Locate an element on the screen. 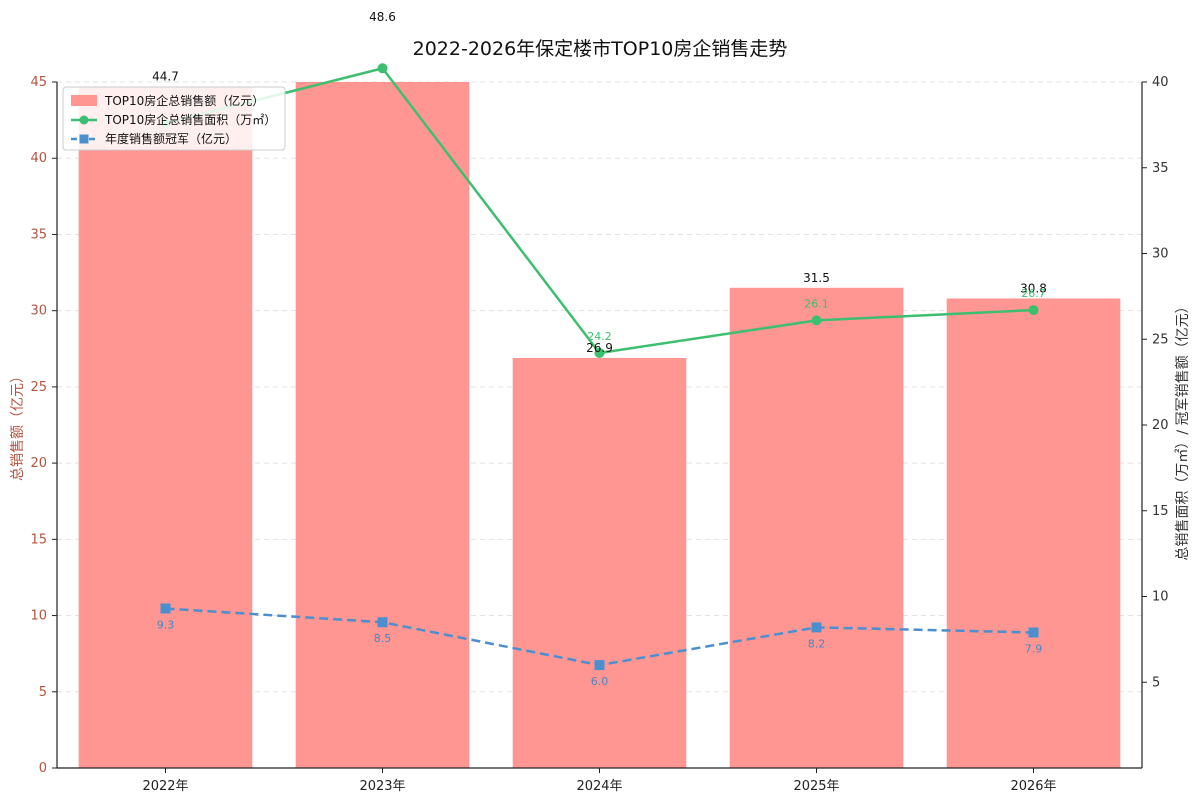  y-right-tick-label: 20 is located at coordinates (1160, 425).